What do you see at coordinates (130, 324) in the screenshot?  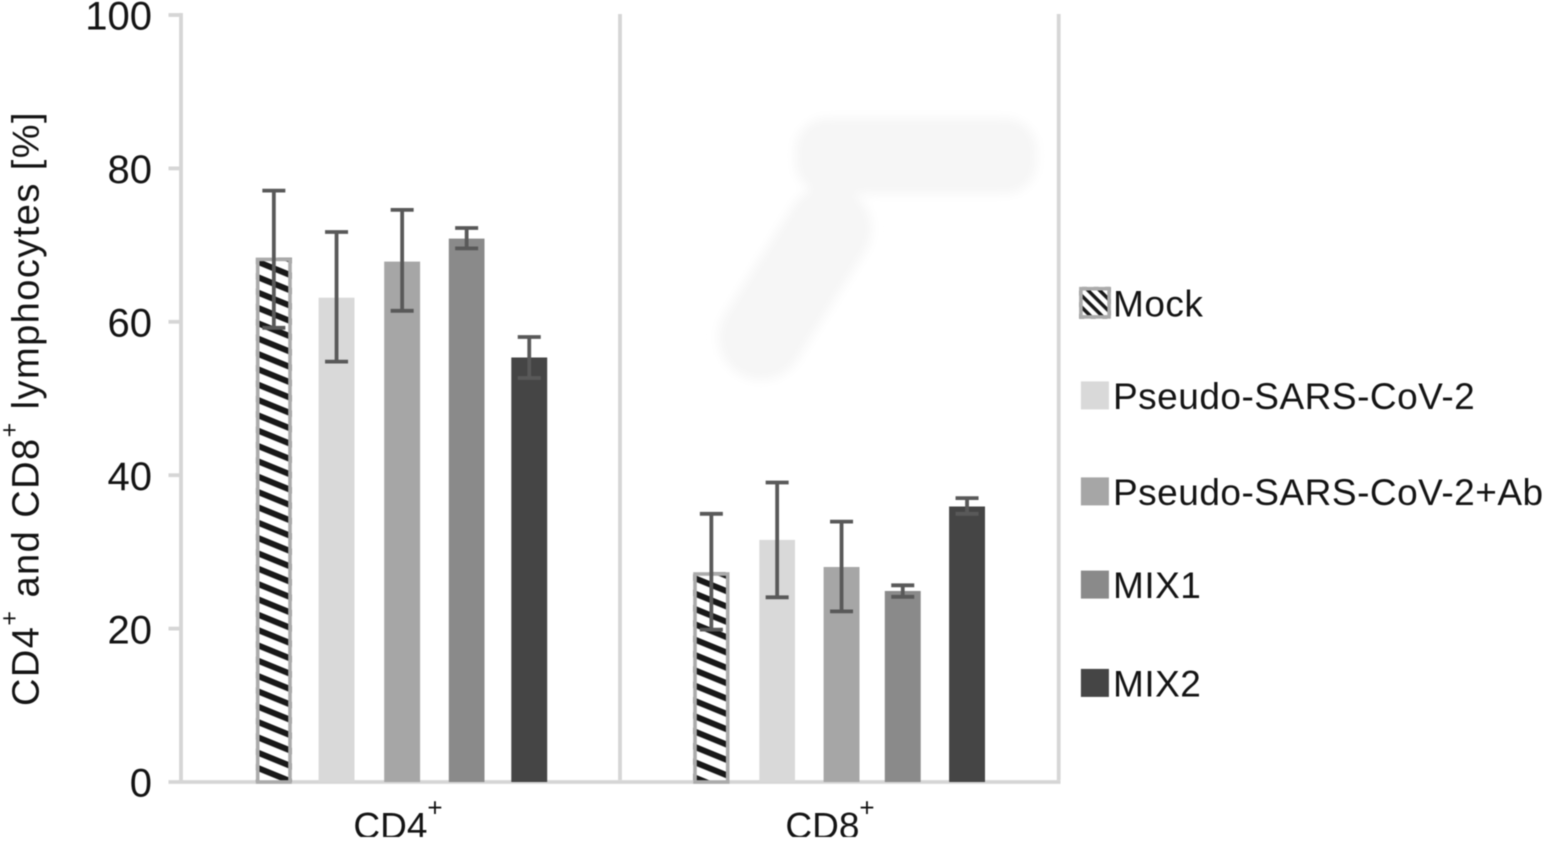 I see `svg-text: 60` at bounding box center [130, 324].